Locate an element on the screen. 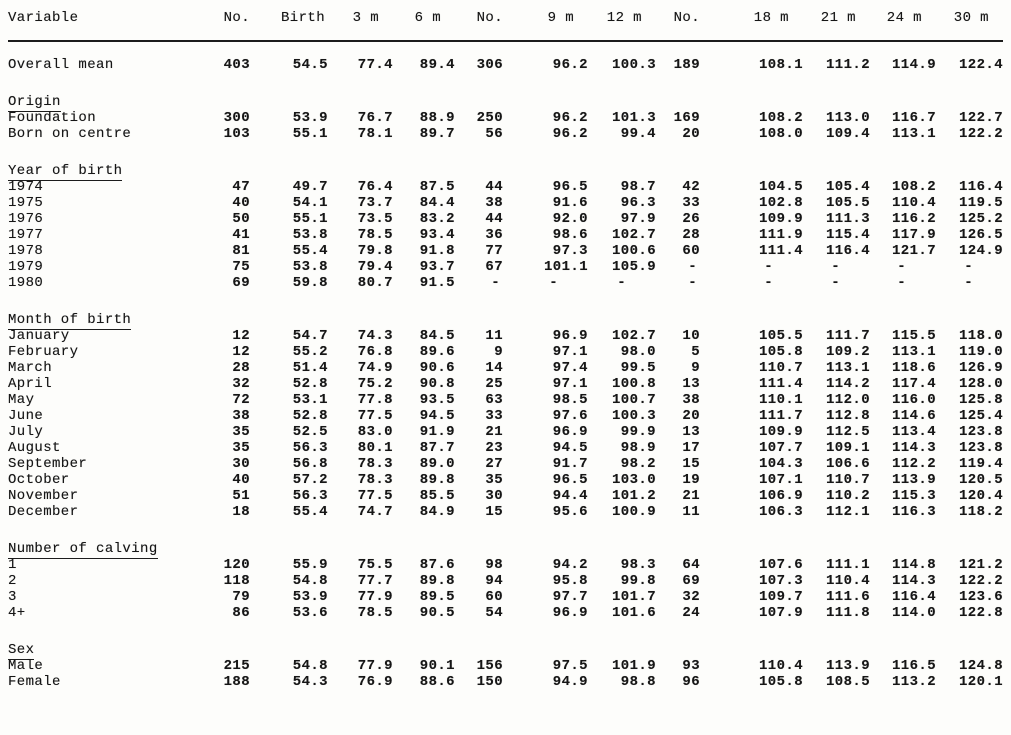  cell-value: 74.3 is located at coordinates (375, 336).